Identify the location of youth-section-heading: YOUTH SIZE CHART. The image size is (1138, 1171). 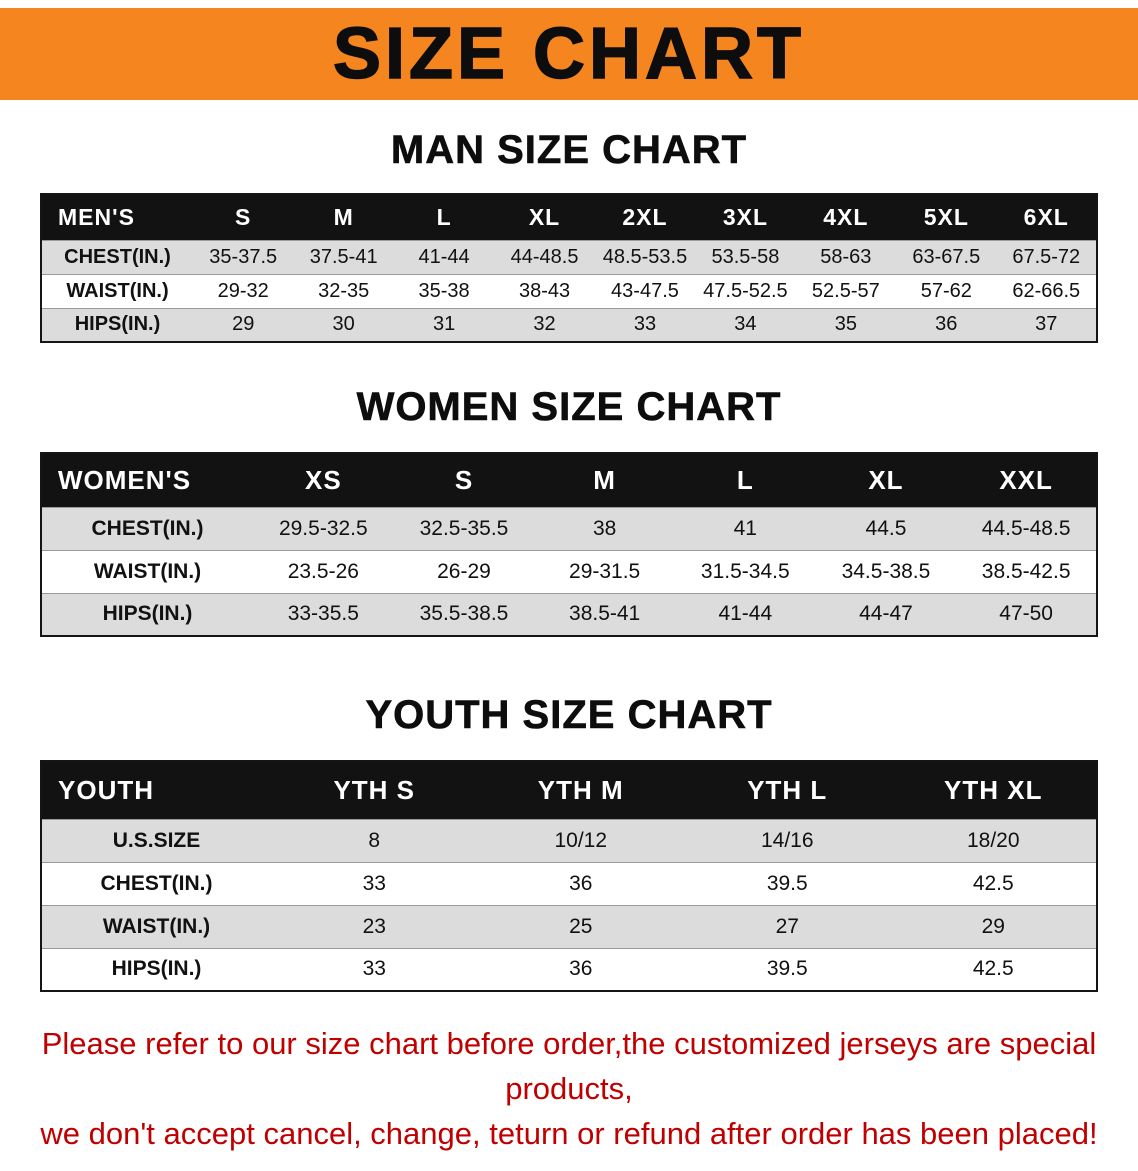
(569, 715).